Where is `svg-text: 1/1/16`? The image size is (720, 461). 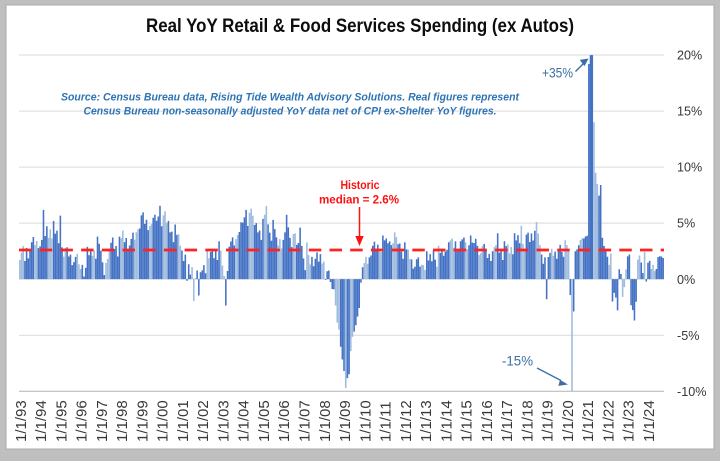
svg-text: 1/1/16 is located at coordinates (487, 421).